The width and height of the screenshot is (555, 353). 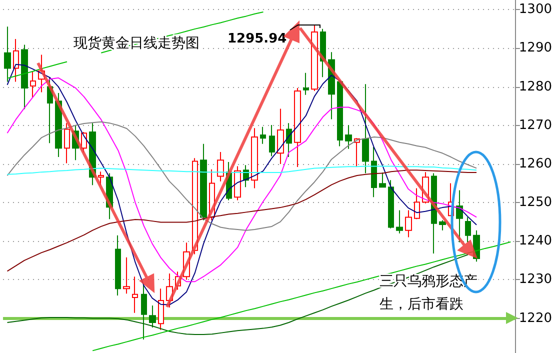 I want to click on y-tick-label: 1230, so click(x=535, y=280).